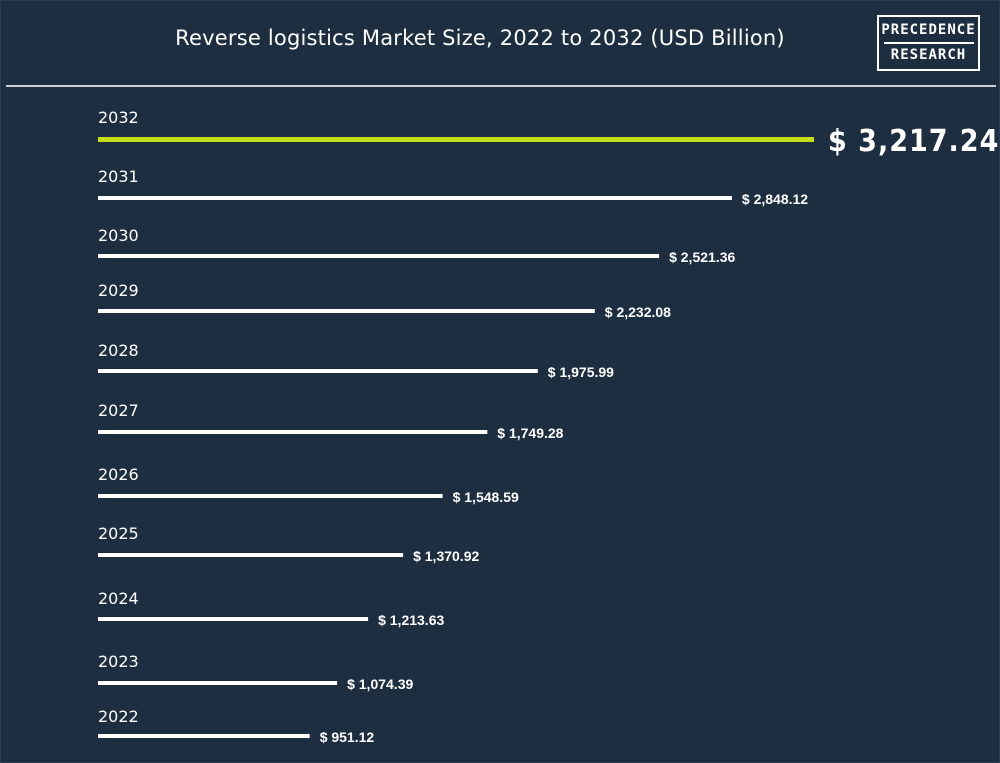 This screenshot has height=763, width=1000. I want to click on bar-2032, so click(456, 139).